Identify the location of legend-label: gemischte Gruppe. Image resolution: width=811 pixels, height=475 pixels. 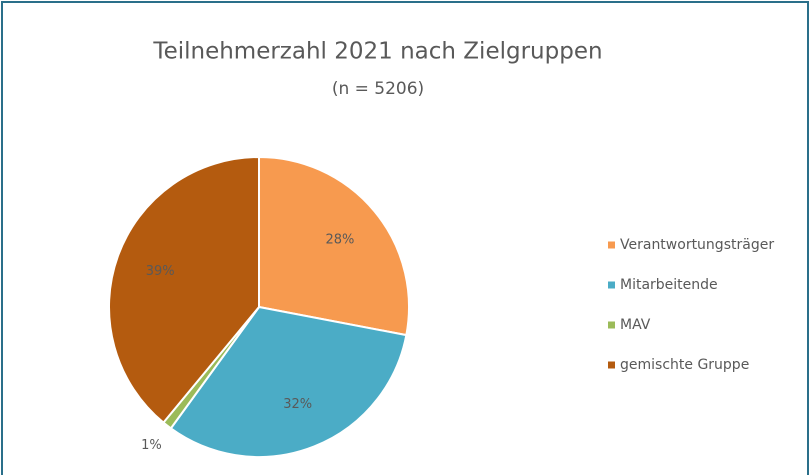
(684, 365).